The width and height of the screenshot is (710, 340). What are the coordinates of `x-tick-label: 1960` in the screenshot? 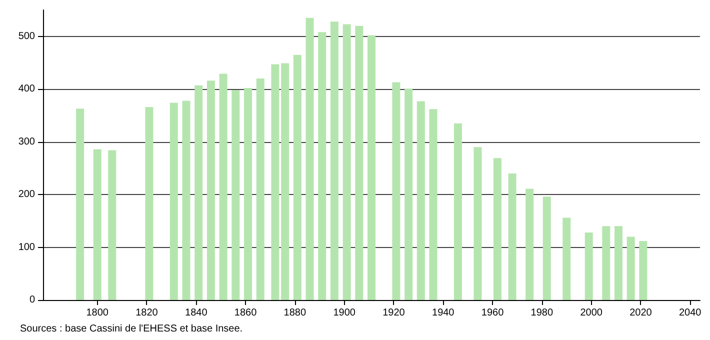 It's located at (492, 313).